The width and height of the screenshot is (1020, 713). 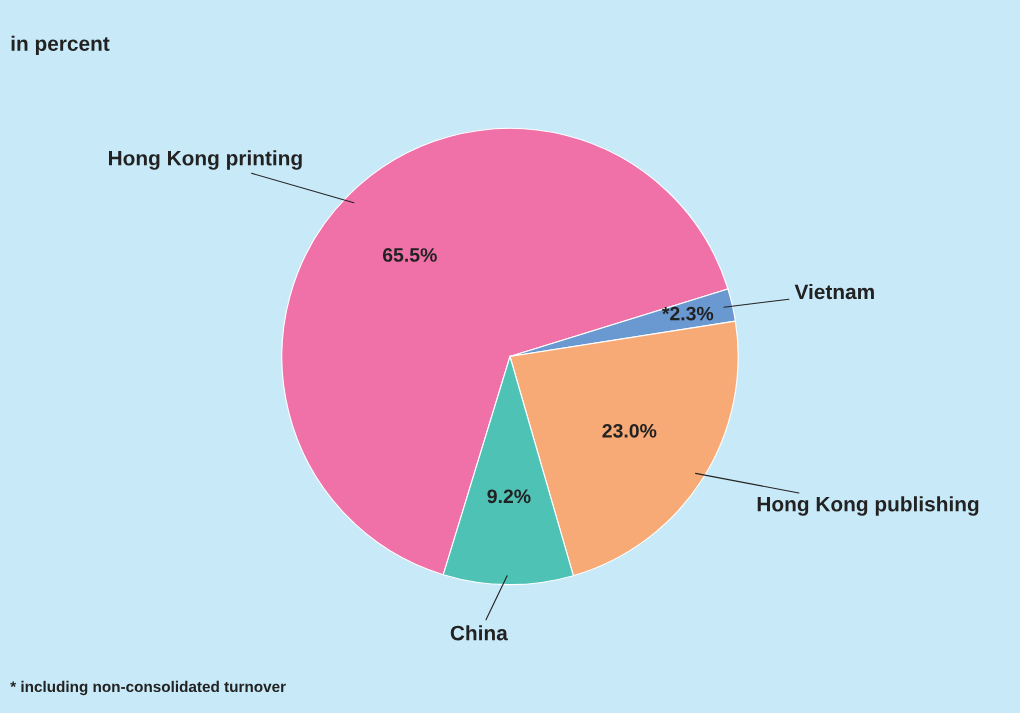 What do you see at coordinates (409, 255) in the screenshot?
I see `data-label: 65.5%` at bounding box center [409, 255].